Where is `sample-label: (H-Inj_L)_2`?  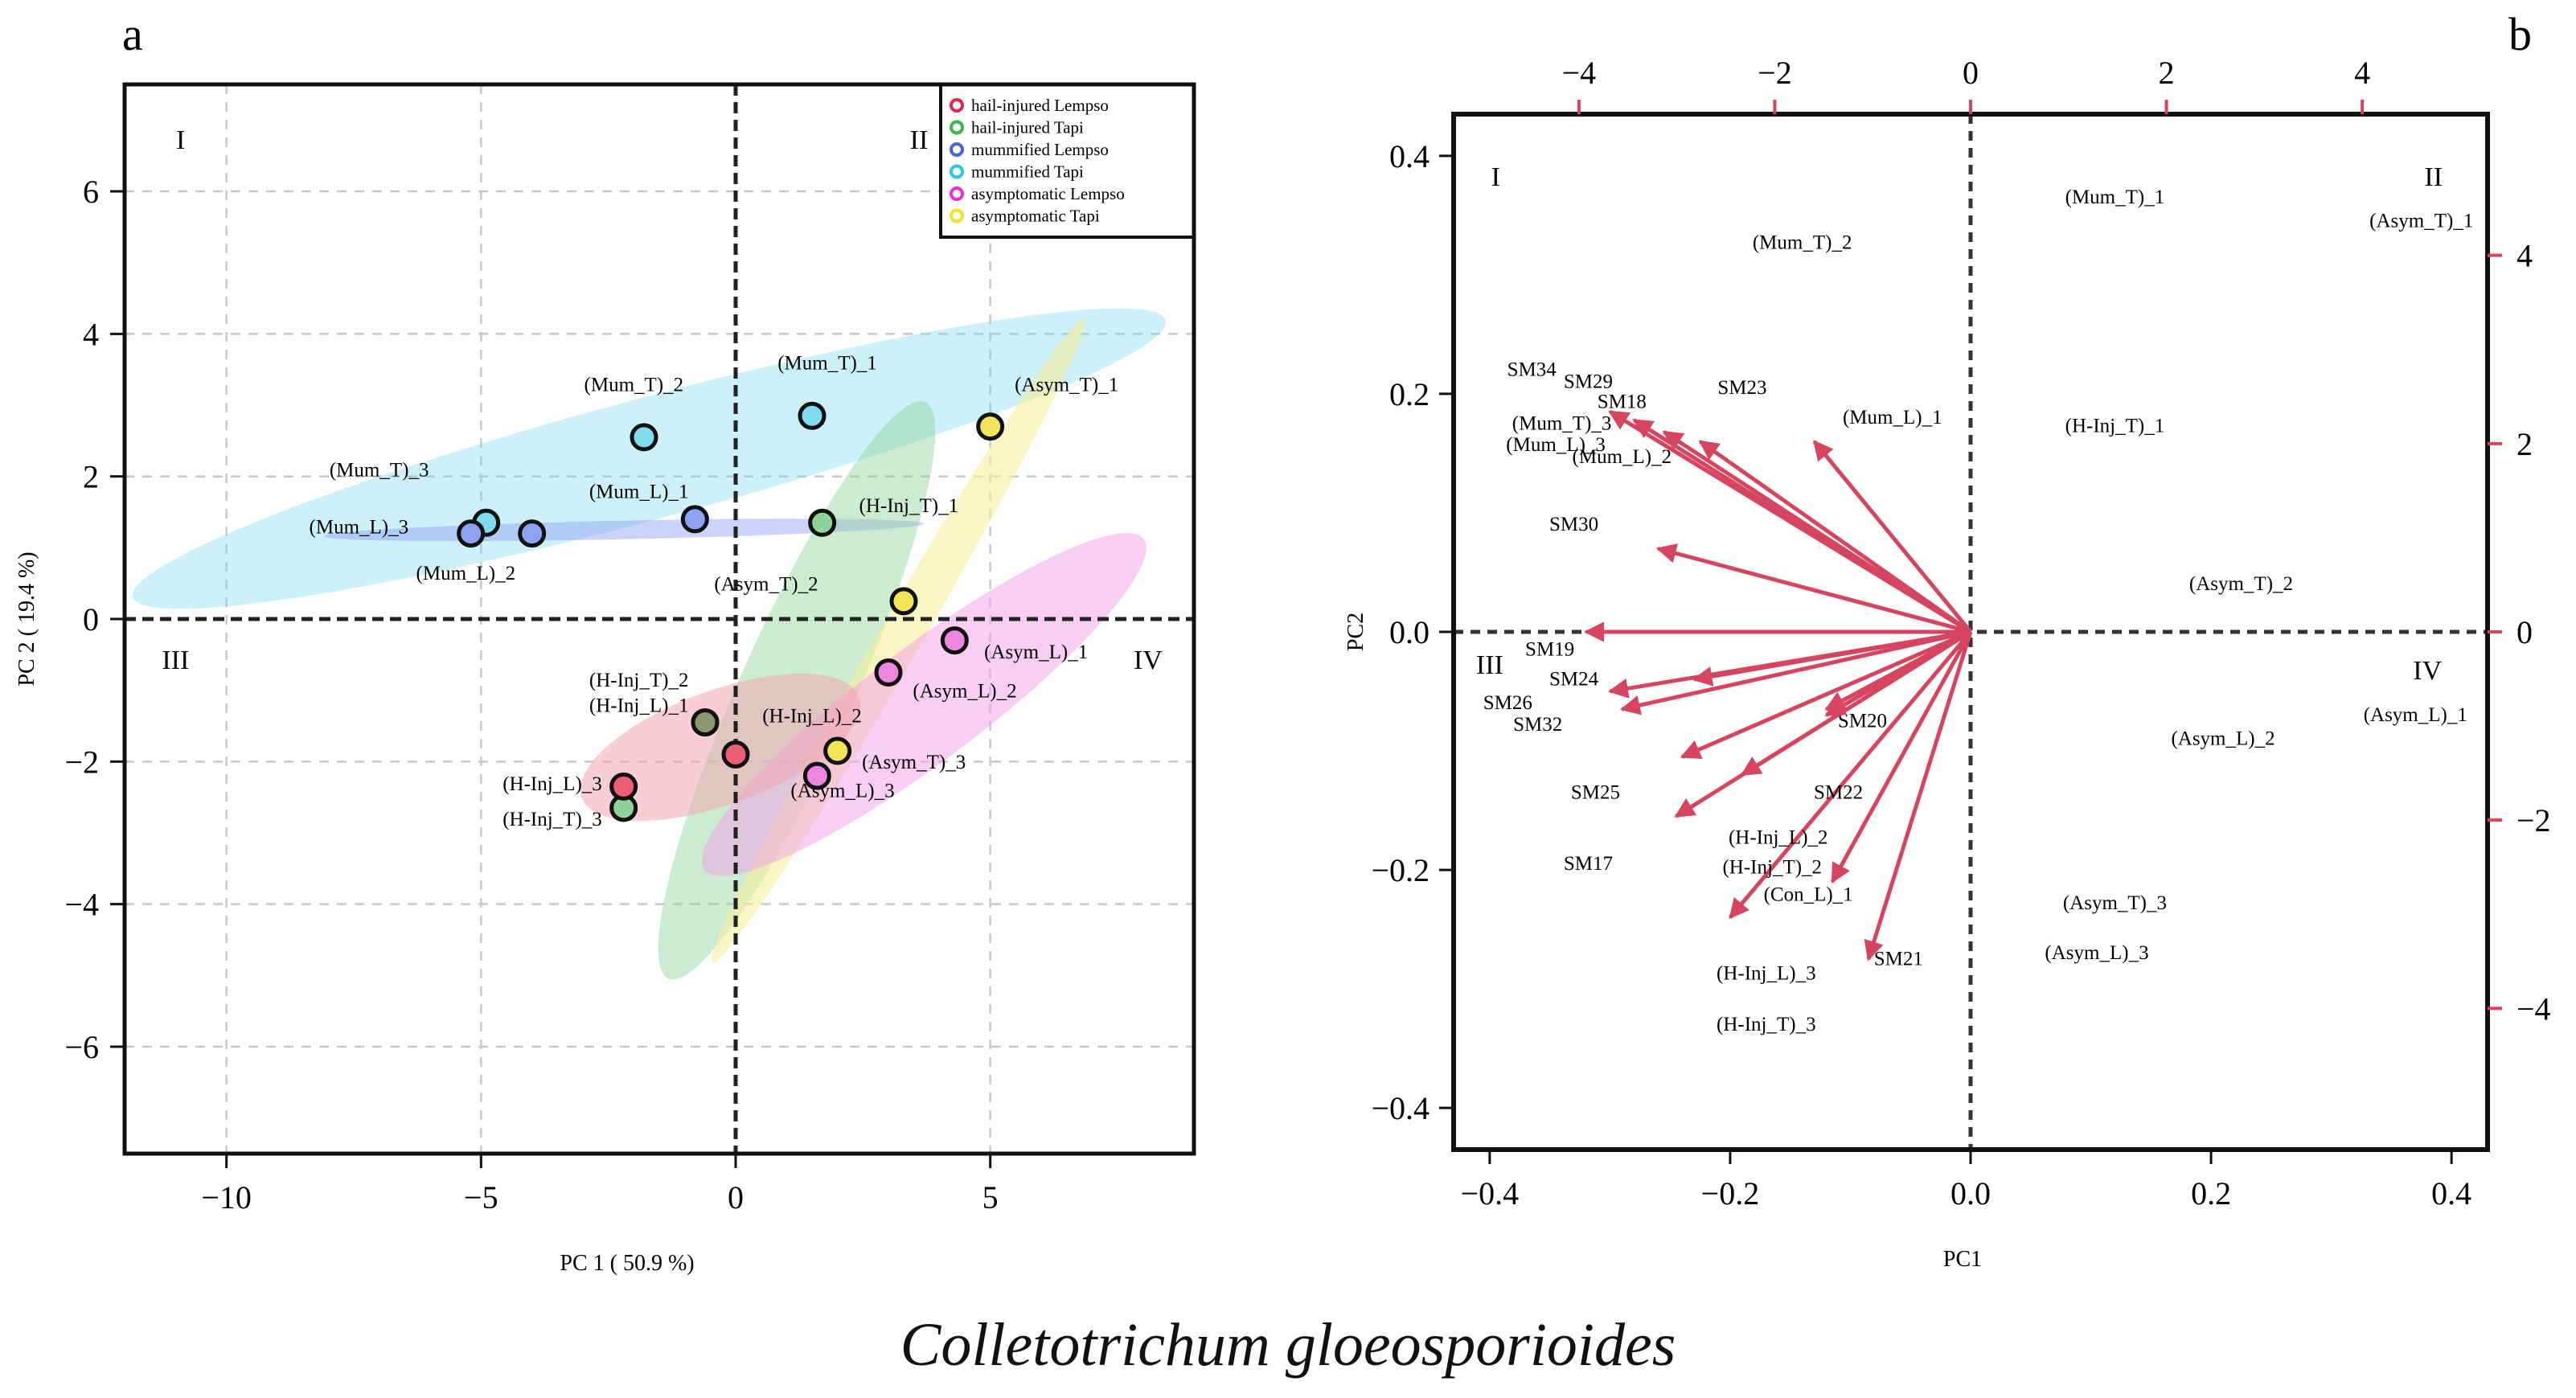
sample-label: (H-Inj_L)_2 is located at coordinates (1778, 838).